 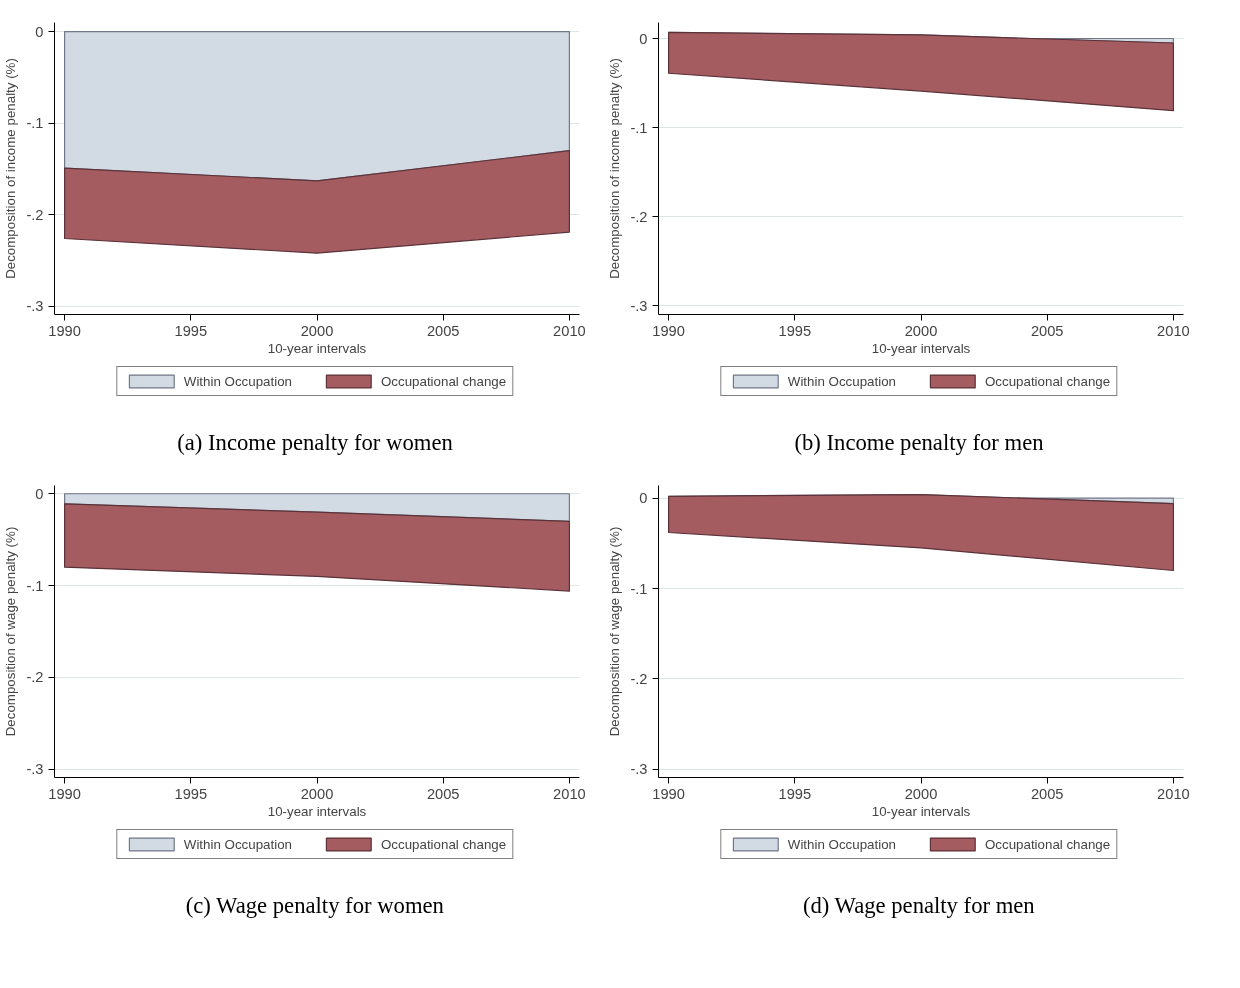 I want to click on text: (b) Income penalty for men, so click(x=919, y=443).